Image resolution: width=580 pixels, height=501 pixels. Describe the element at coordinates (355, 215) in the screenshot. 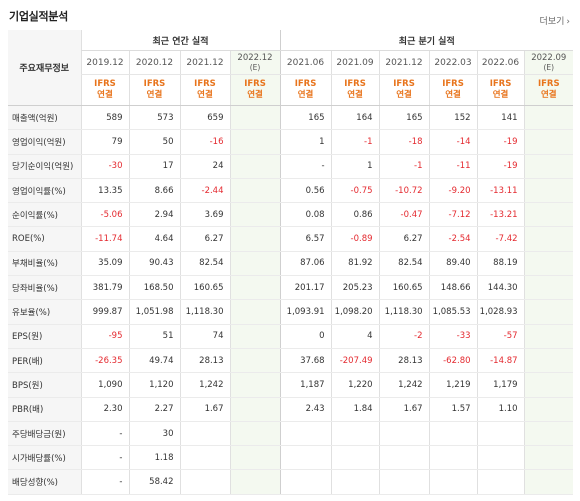

I see `table-cell: 0.86` at that location.